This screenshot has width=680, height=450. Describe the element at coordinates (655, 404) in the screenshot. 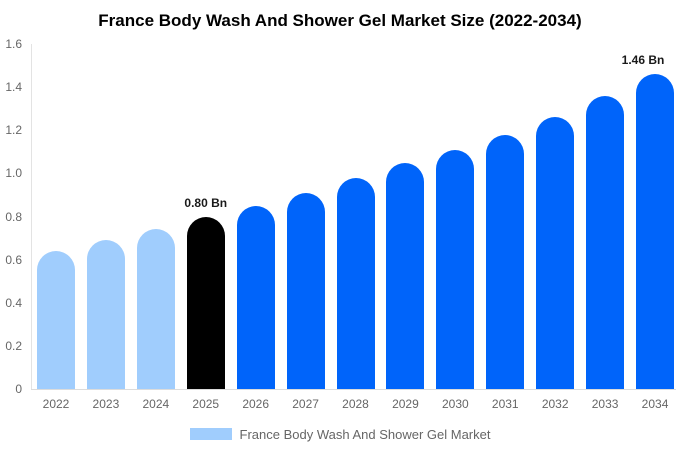

I see `x-tick-label-2034: 2034` at that location.